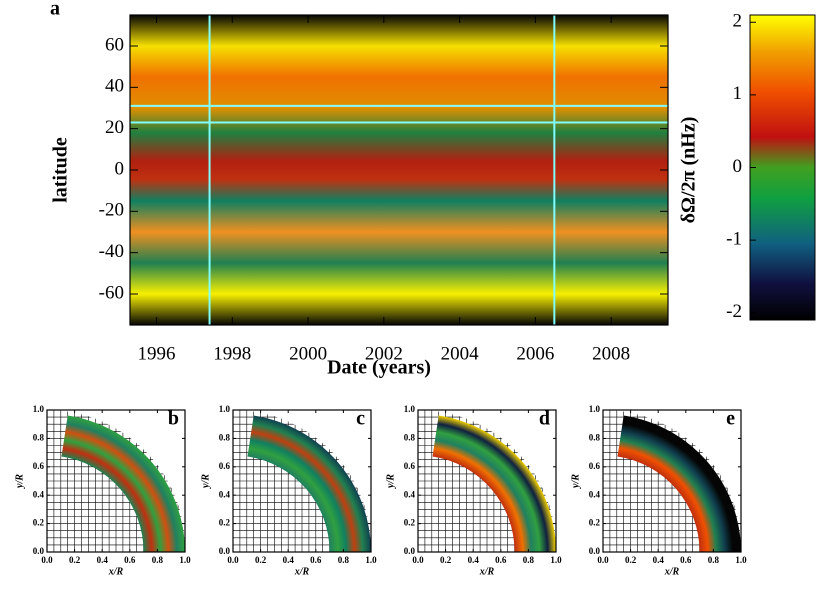 The width and height of the screenshot is (819, 593). I want to click on x-tick-label: 2000, so click(308, 353).